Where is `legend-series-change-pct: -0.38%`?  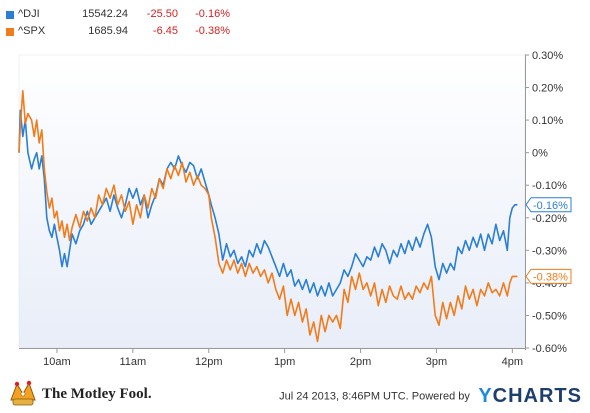
legend-series-change-pct: -0.38% is located at coordinates (212, 31).